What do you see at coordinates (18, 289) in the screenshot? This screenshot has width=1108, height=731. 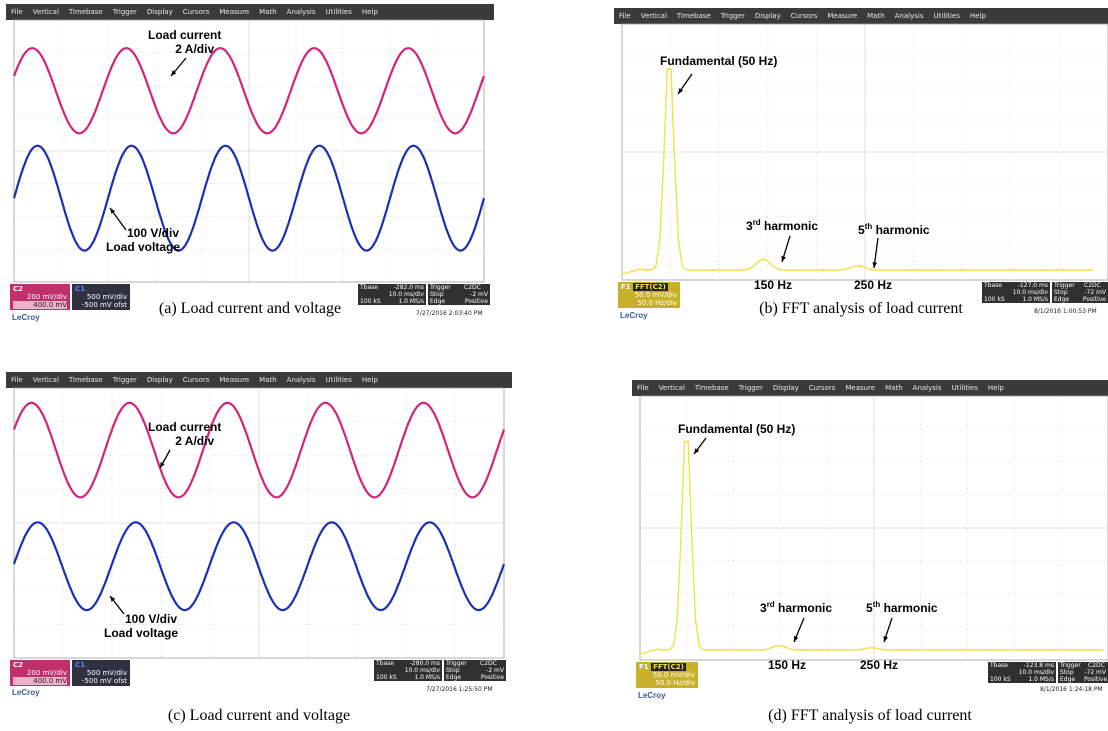 I see `channel-badge: C2` at bounding box center [18, 289].